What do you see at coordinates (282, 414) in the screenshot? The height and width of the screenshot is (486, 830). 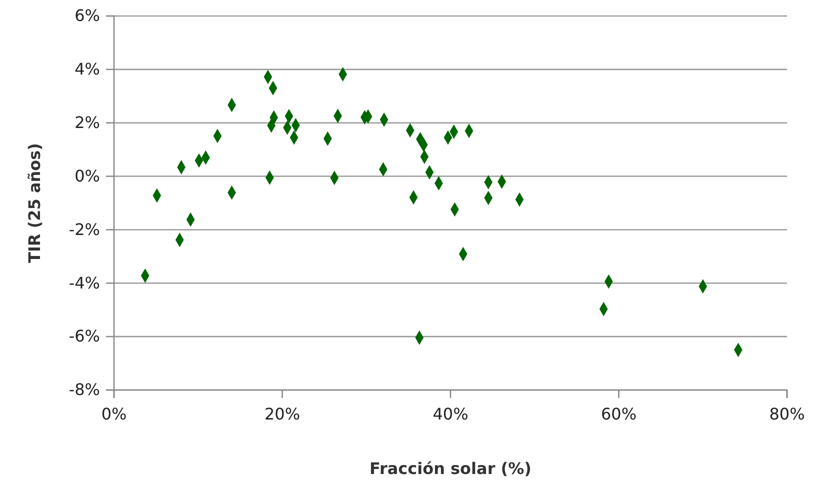 I see `x-tick-label: 20%` at bounding box center [282, 414].